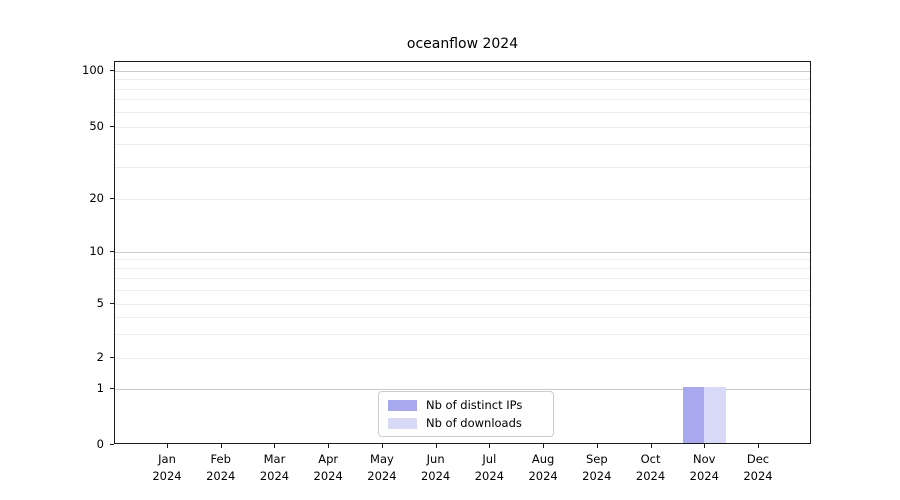 This screenshot has height=500, width=900. I want to click on chart-title: oceanflow 2024, so click(462, 44).